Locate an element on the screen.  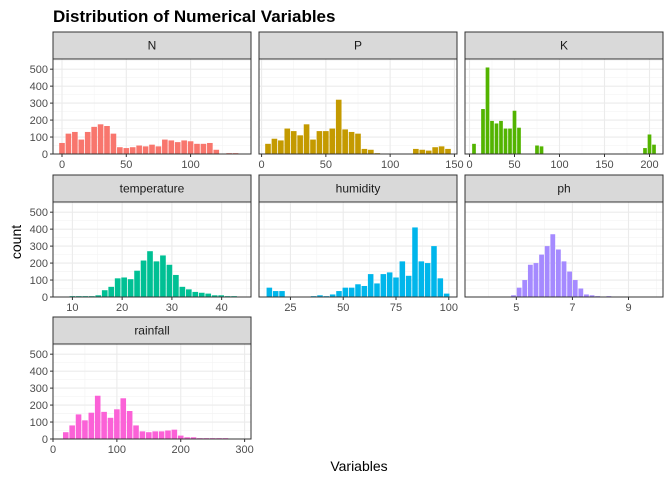
facet-strip-label: N is located at coordinates (152, 46).